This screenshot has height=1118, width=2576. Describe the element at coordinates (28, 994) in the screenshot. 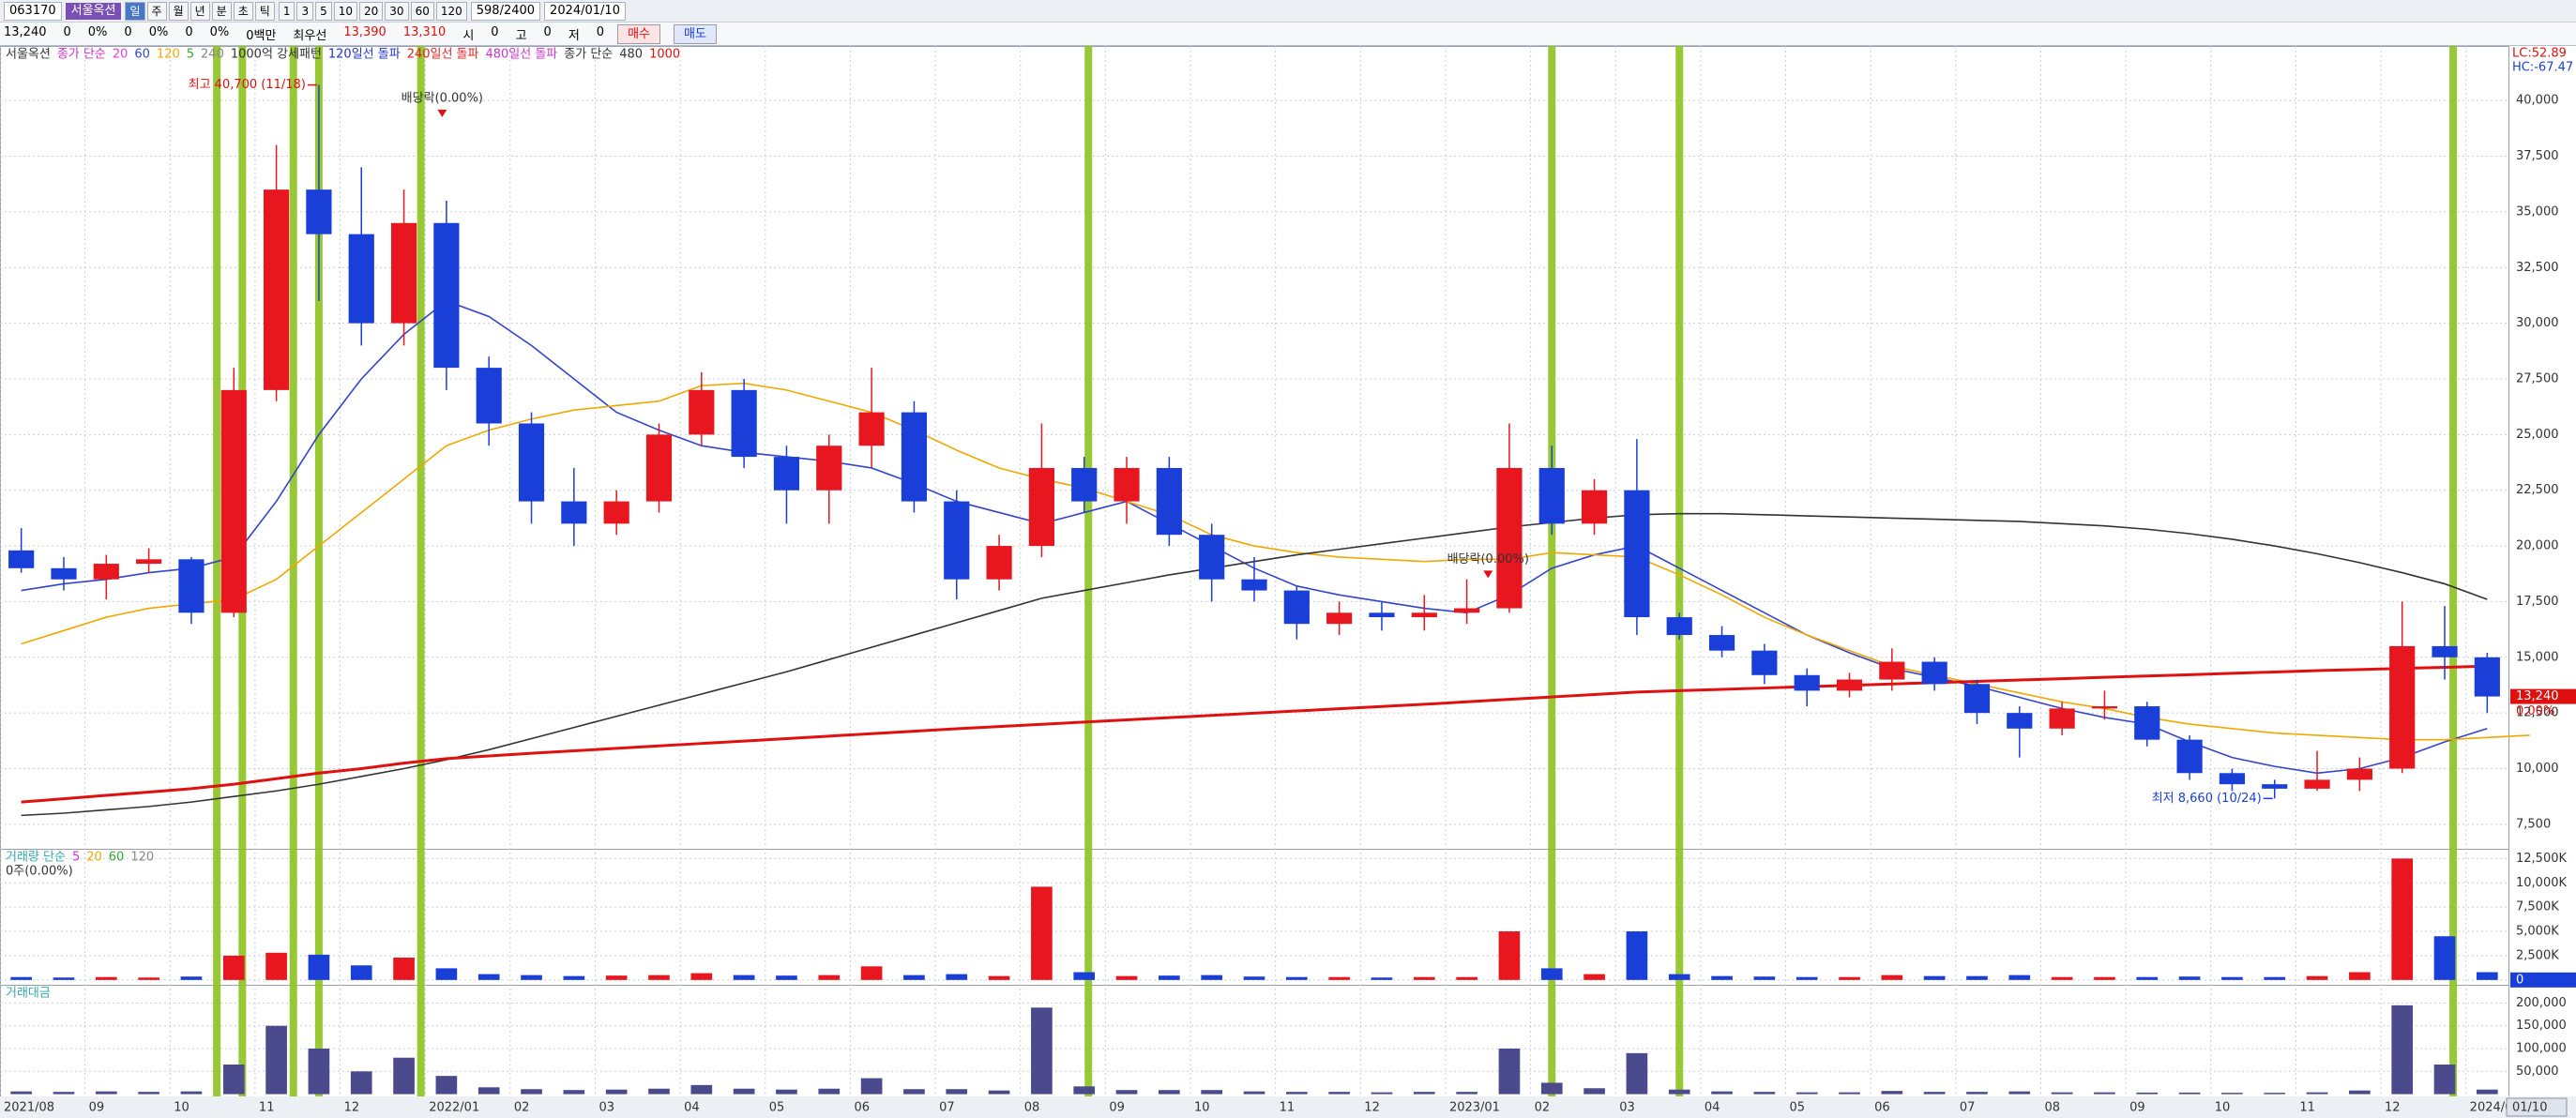

I see `amount-title: 거래대금` at that location.